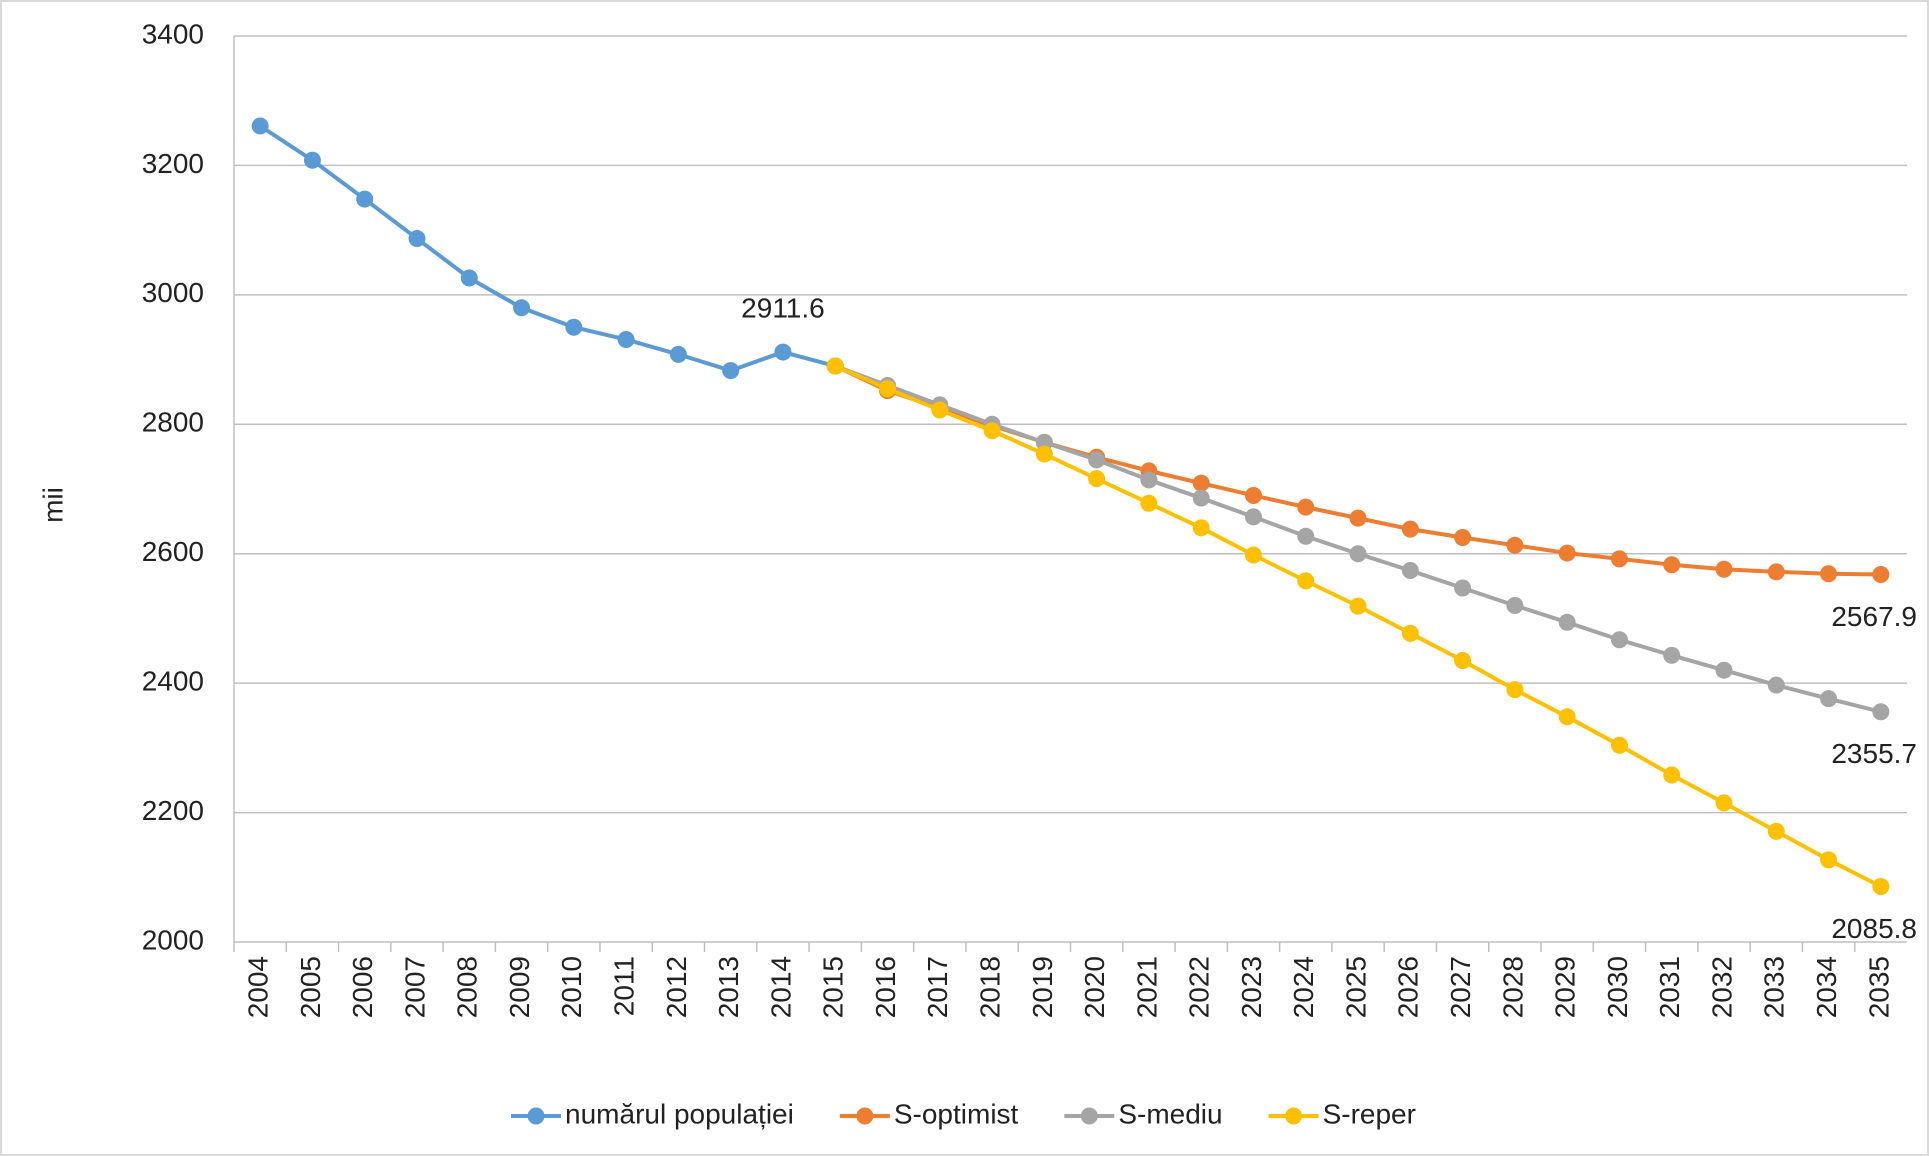  What do you see at coordinates (1355, 987) in the screenshot?
I see `x-tick-label: 2025` at bounding box center [1355, 987].